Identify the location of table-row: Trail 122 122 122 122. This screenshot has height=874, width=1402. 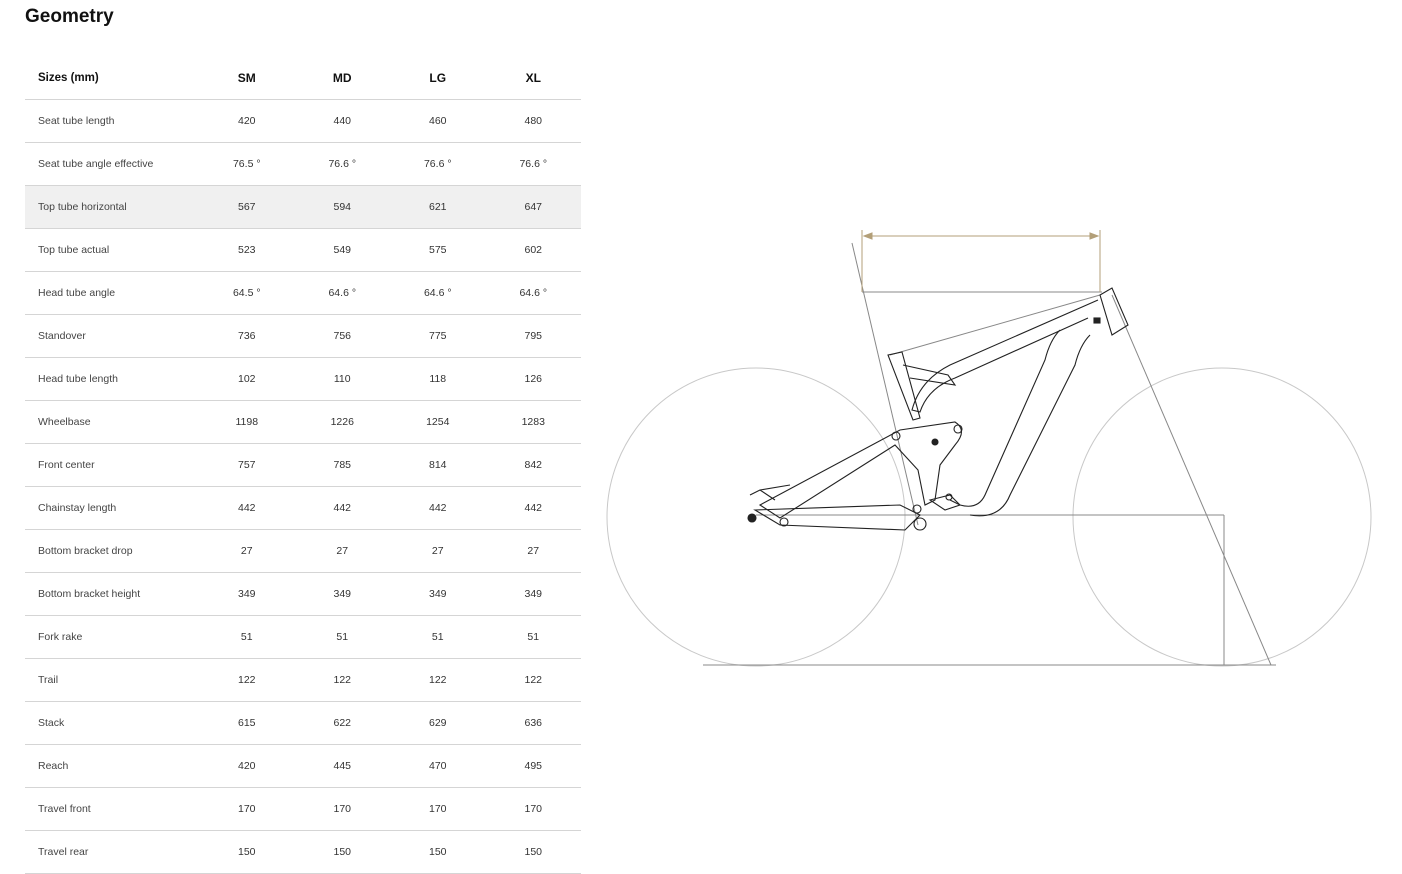
(303, 680).